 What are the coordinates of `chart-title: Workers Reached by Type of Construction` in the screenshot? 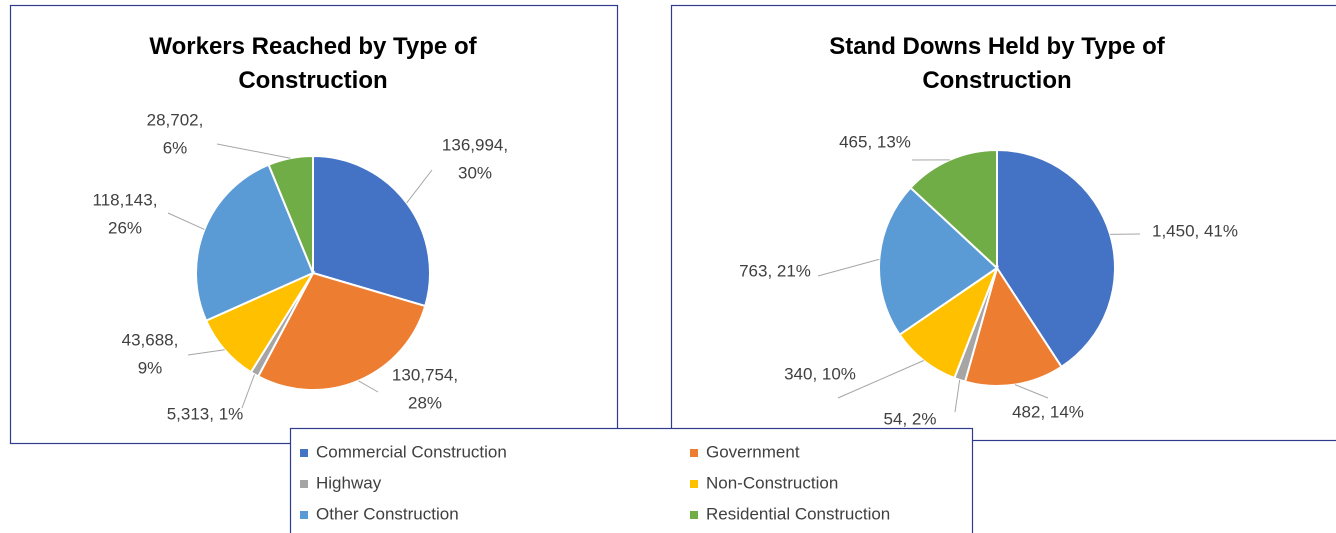 It's located at (313, 63).